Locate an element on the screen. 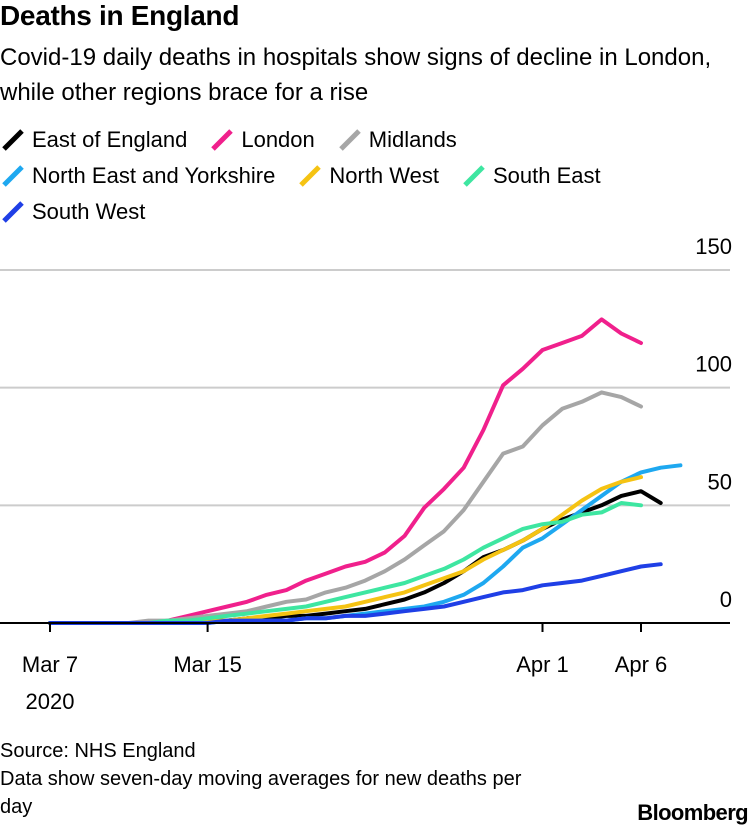 The height and width of the screenshot is (828, 750). legend-swatch-south-west is located at coordinates (13, 212).